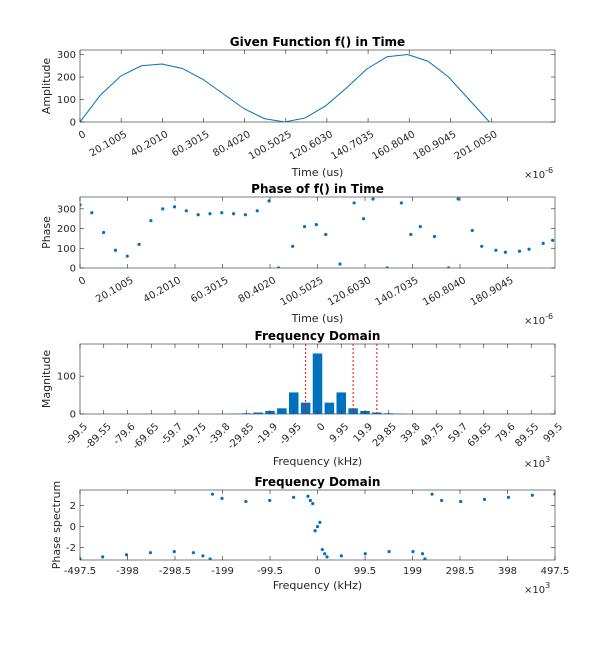 The width and height of the screenshot is (613, 666). I want to click on axis-exponent: ×10⁻⁶, so click(538, 173).